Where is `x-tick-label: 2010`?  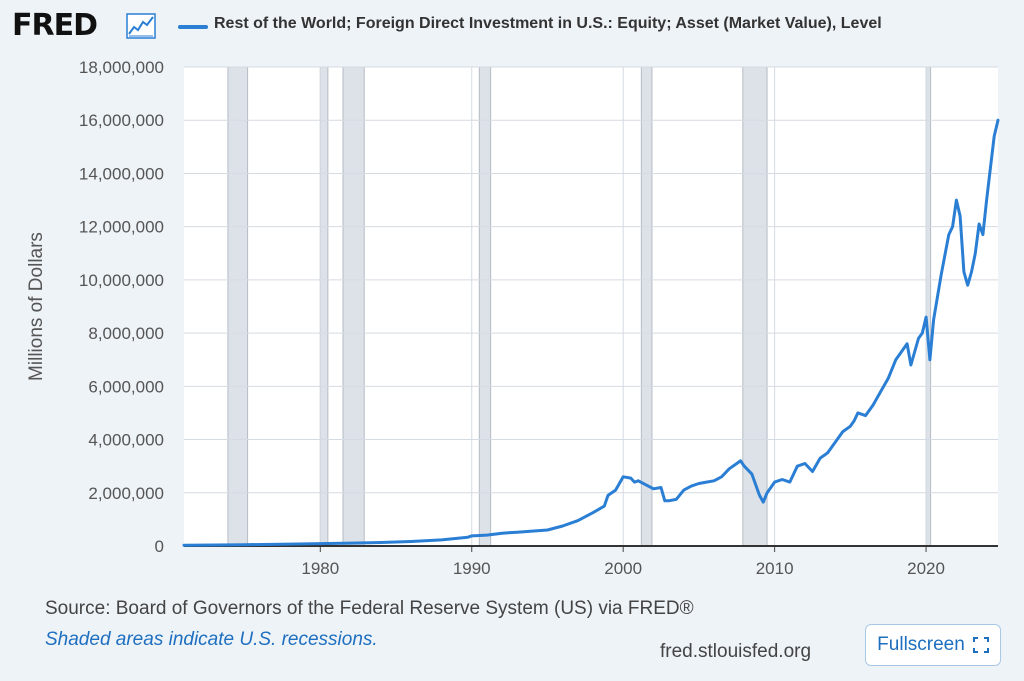 x-tick-label: 2010 is located at coordinates (775, 568).